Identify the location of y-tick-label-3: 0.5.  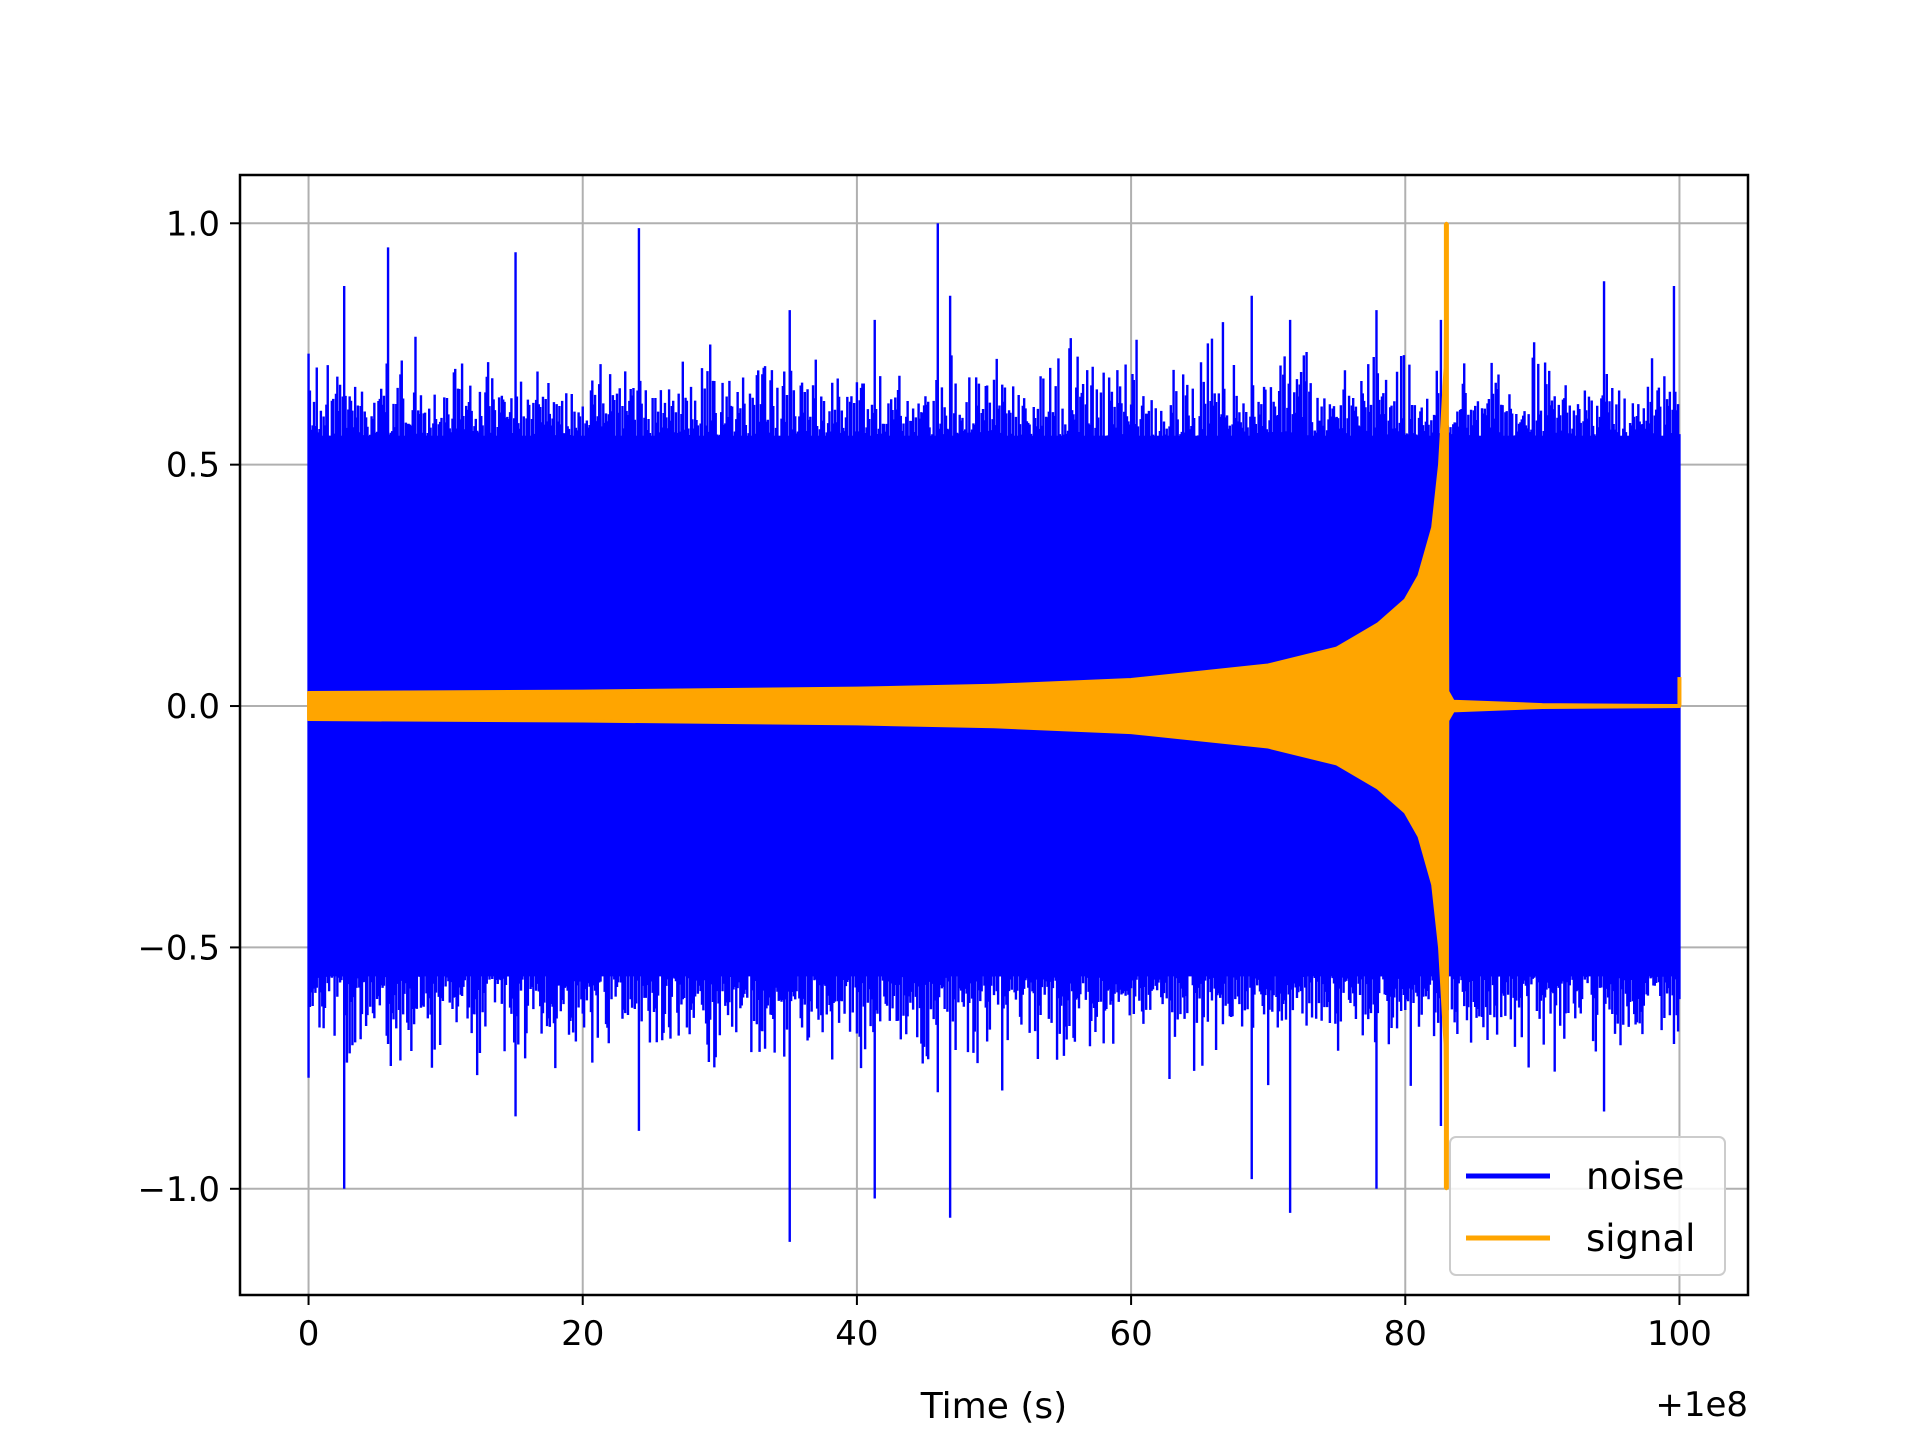
(193, 466).